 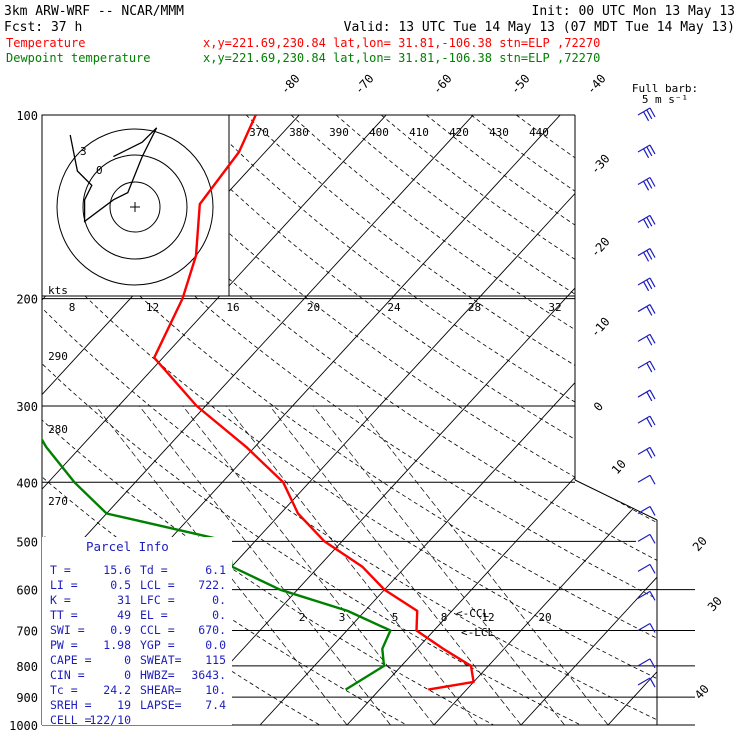 I want to click on isotherm-label: -70, so click(x=364, y=84).